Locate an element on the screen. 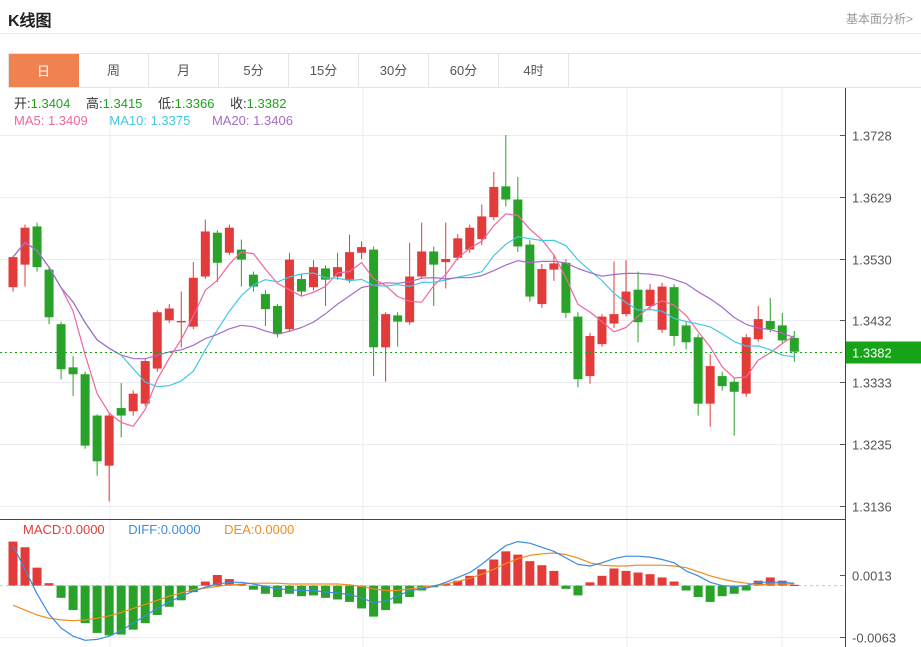 The width and height of the screenshot is (921, 647). high-label: 高: is located at coordinates (94, 103).